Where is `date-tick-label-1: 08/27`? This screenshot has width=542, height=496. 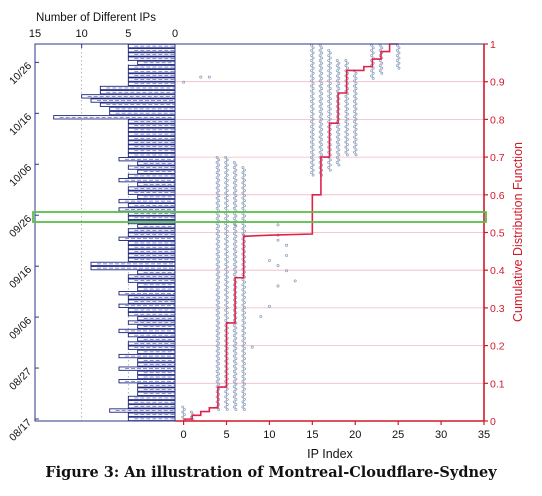 date-tick-label-1: 08/27 is located at coordinates (20, 379).